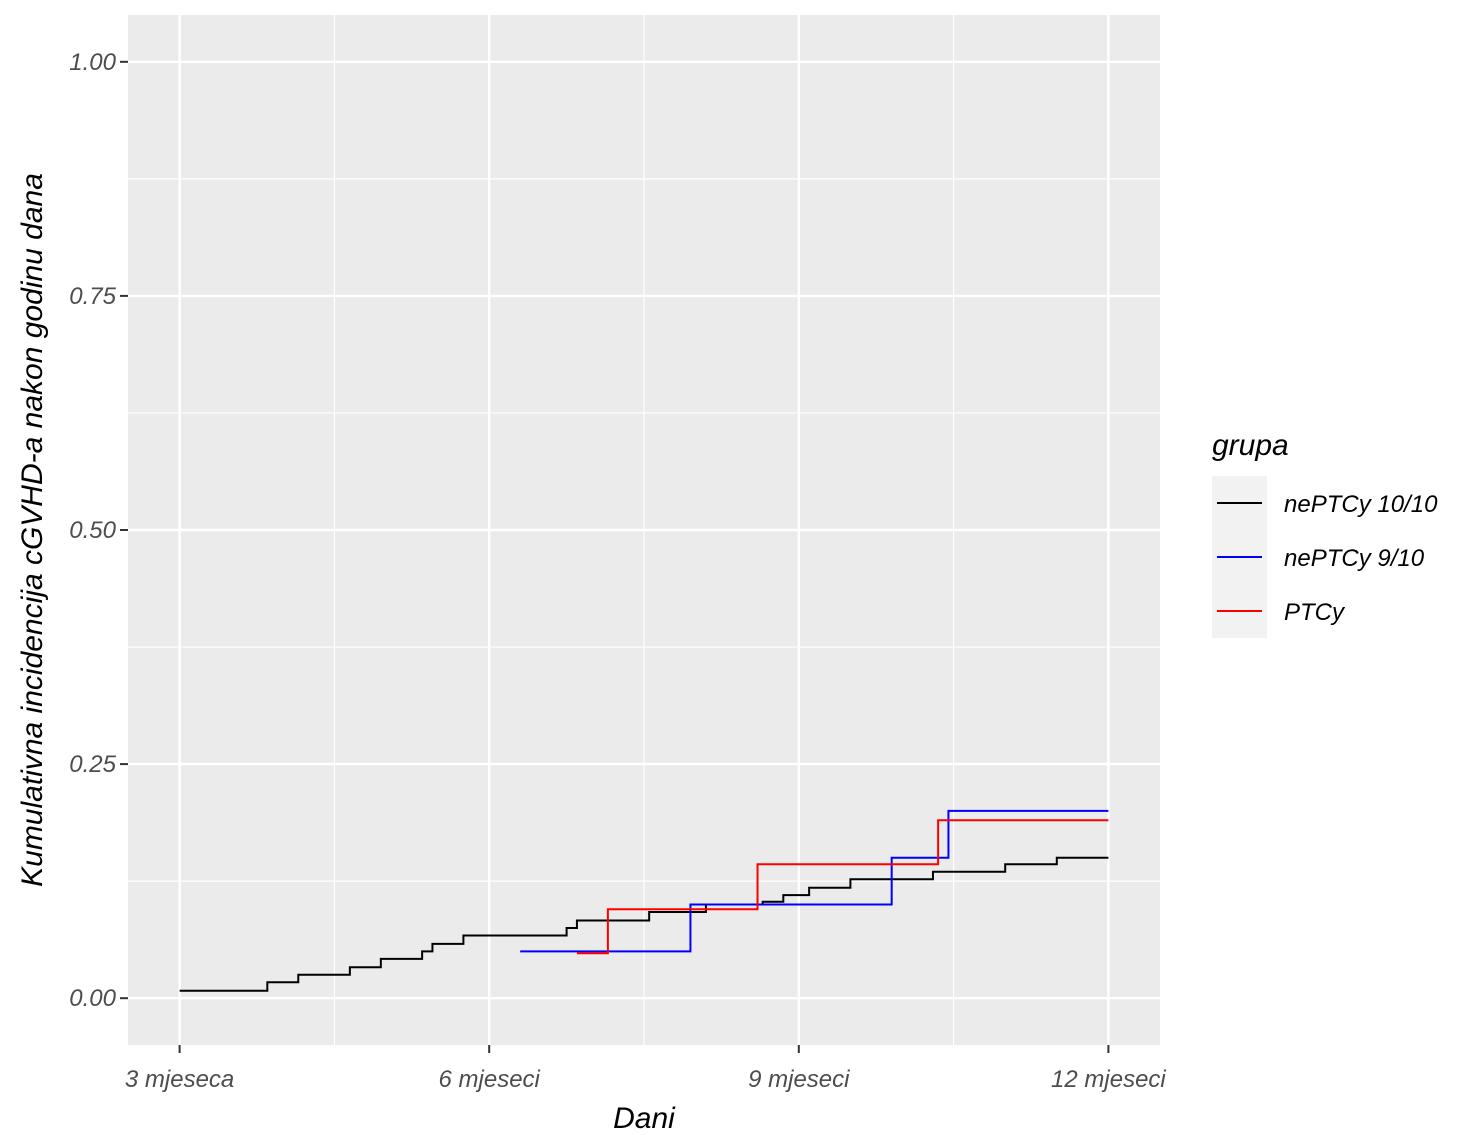  Describe the element at coordinates (1315, 612) in the screenshot. I see `legend-label-2: PTCy` at that location.